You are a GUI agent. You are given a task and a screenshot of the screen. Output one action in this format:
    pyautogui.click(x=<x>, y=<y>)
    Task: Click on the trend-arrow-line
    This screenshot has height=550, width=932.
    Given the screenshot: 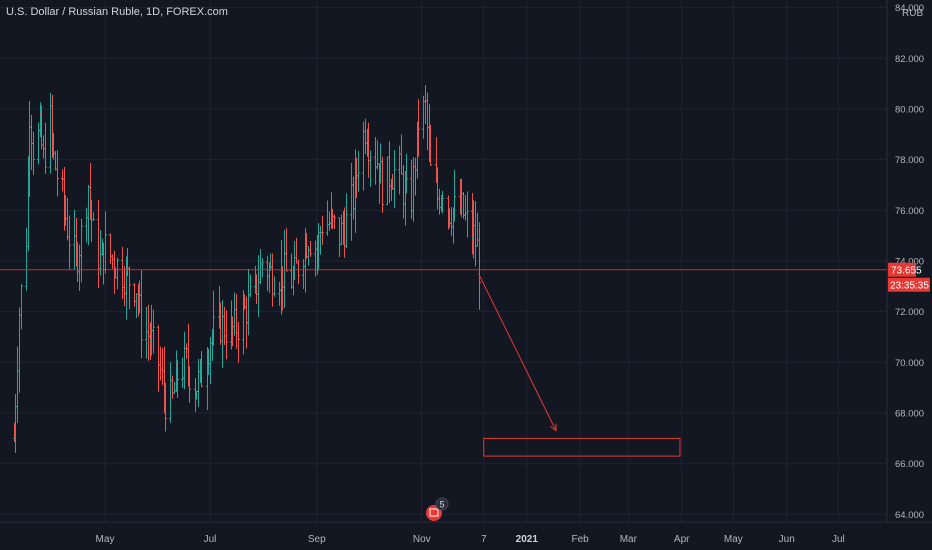 What is the action you would take?
    pyautogui.click(x=517, y=352)
    